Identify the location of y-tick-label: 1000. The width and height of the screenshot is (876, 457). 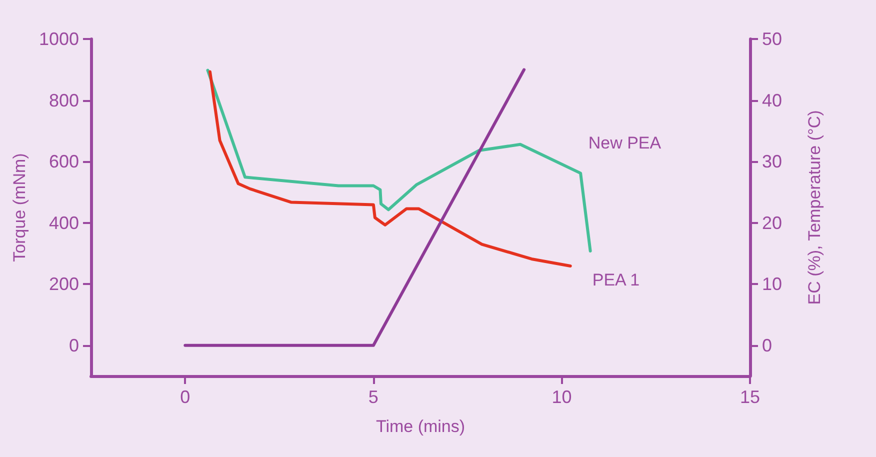
(58, 39).